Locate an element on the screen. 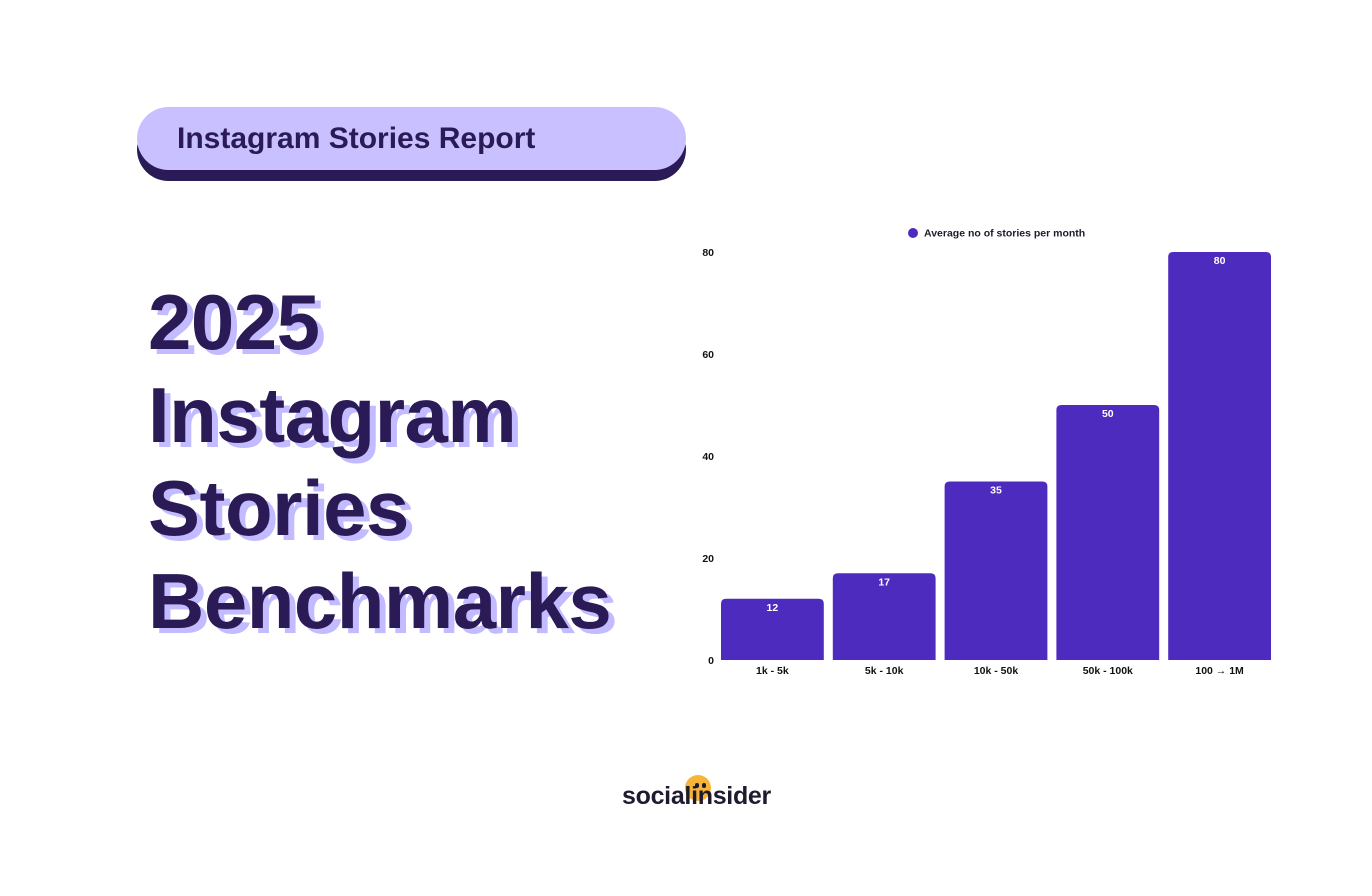  title-line-format: Stories is located at coordinates (278, 508).